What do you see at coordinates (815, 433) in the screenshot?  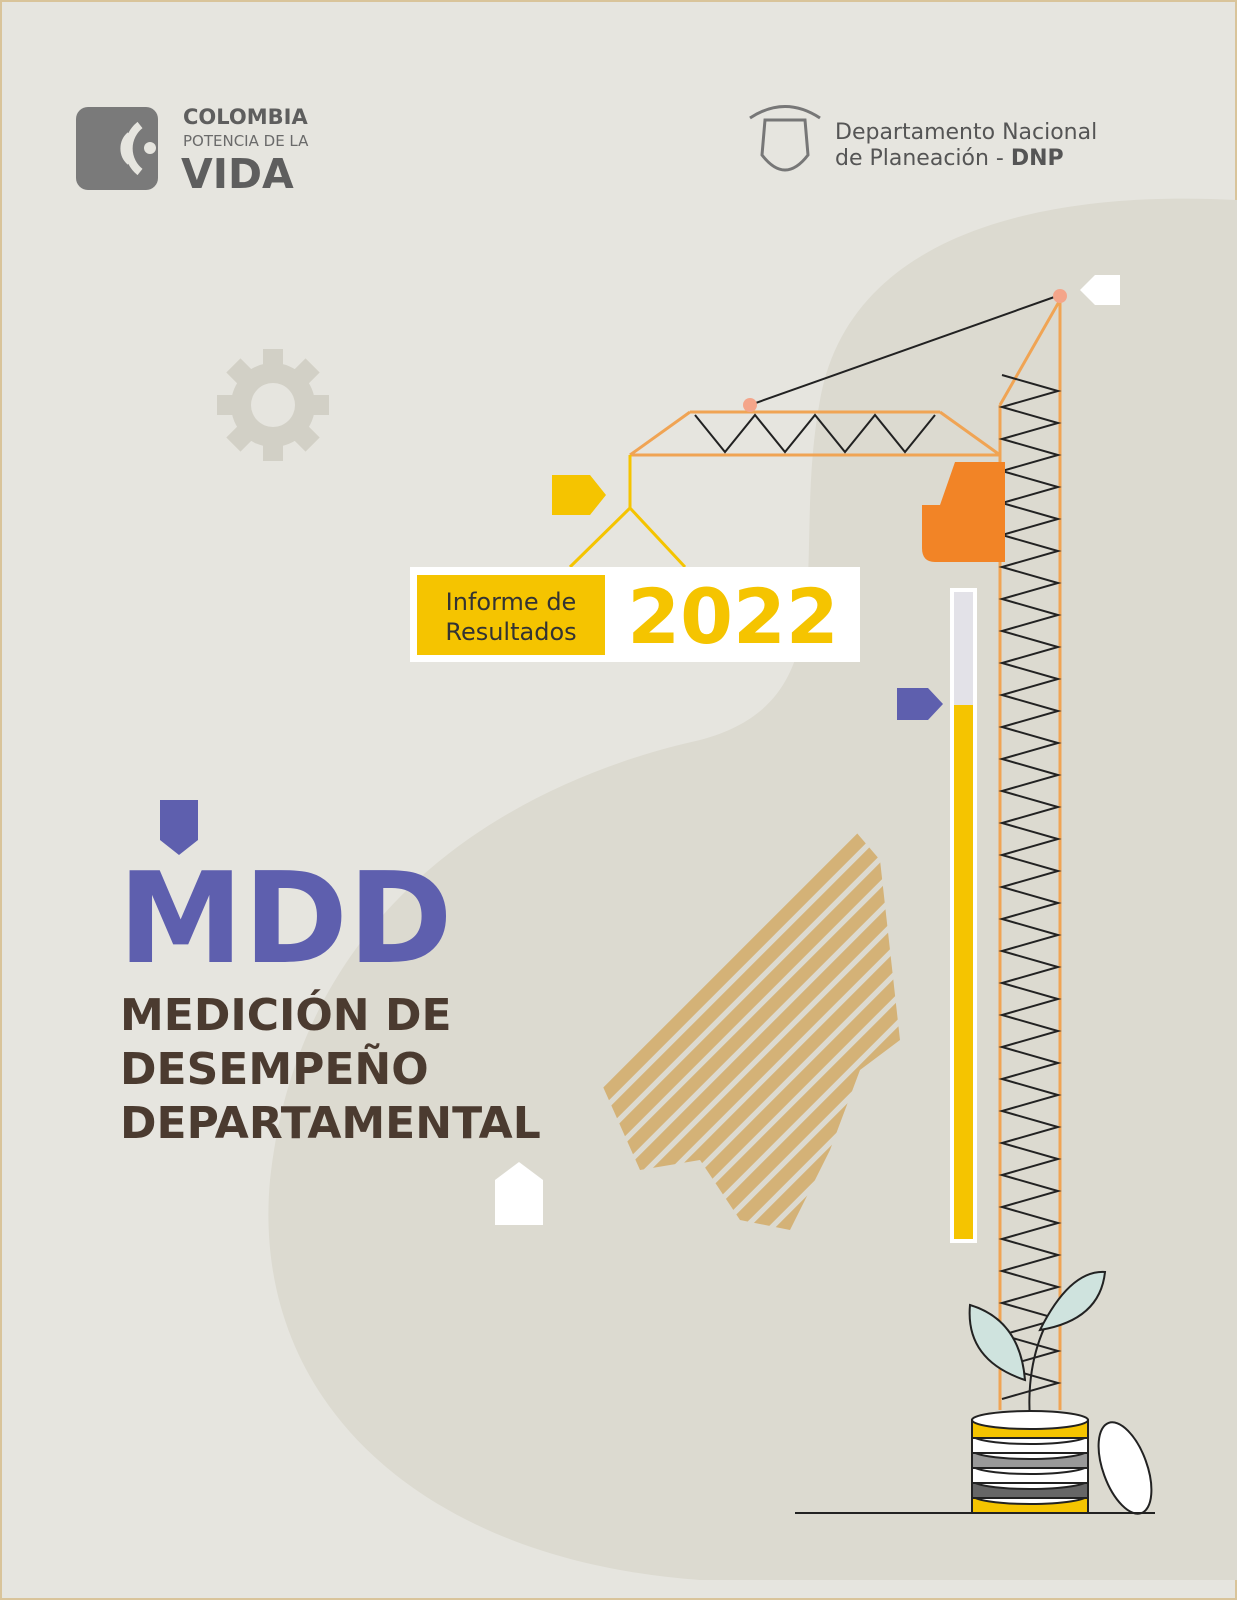 I see `jib-truss` at bounding box center [815, 433].